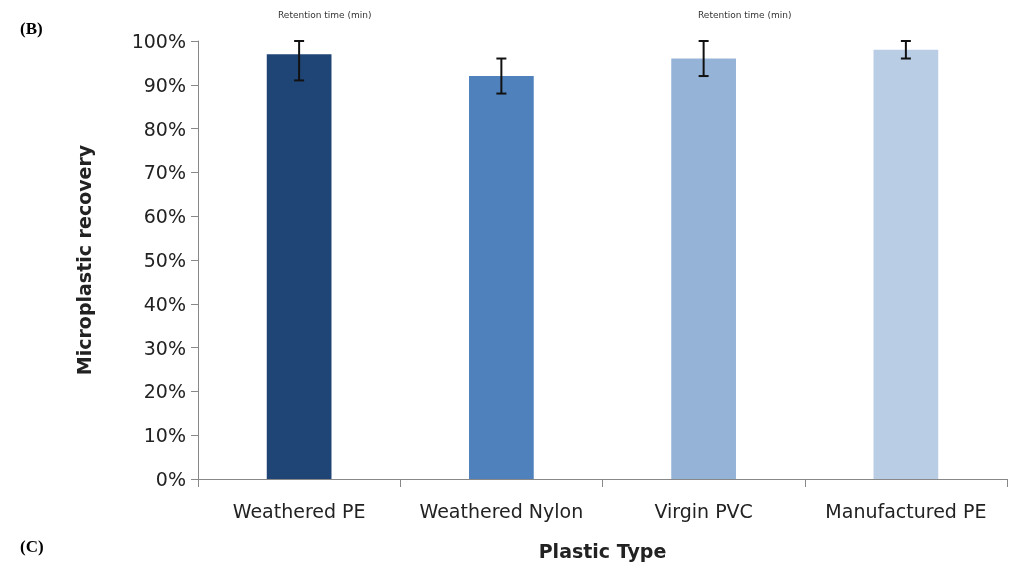 This screenshot has height=586, width=1029. What do you see at coordinates (83, 260) in the screenshot?
I see `y-axis-title: Microplastic recovery` at bounding box center [83, 260].